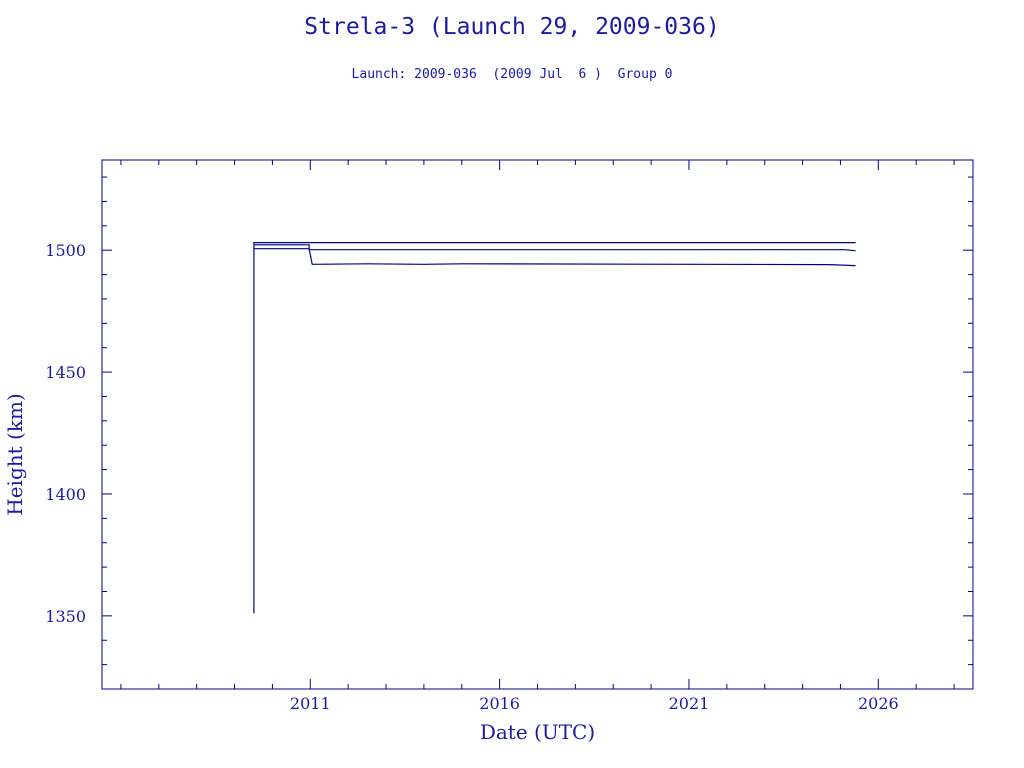 The image size is (1024, 768). I want to click on chart-subtitle: Launch: 2009-036 (2009 Jul 6 ) Group 0, so click(512, 74).